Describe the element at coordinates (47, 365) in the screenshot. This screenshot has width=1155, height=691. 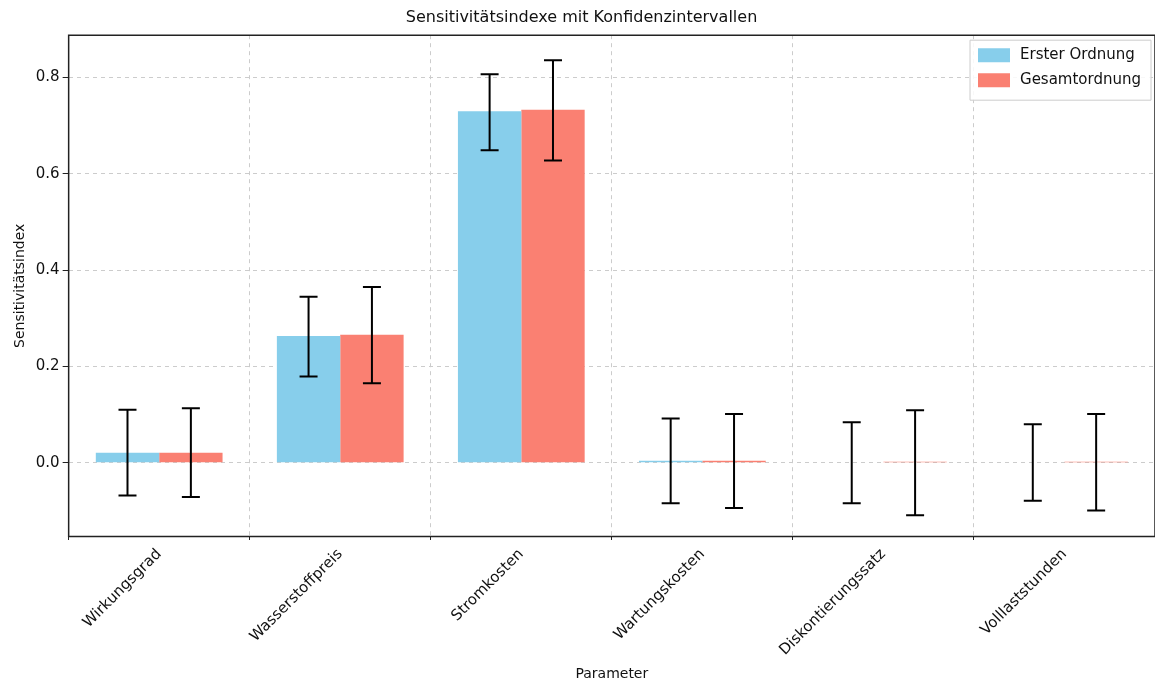
I see `y-tick-label: 0.2` at that location.